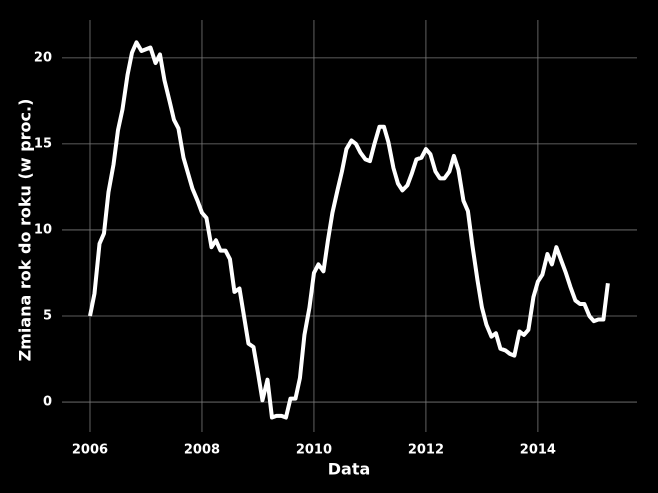 This screenshot has height=493, width=658. Describe the element at coordinates (47, 402) in the screenshot. I see `y-tick-label: 0` at that location.